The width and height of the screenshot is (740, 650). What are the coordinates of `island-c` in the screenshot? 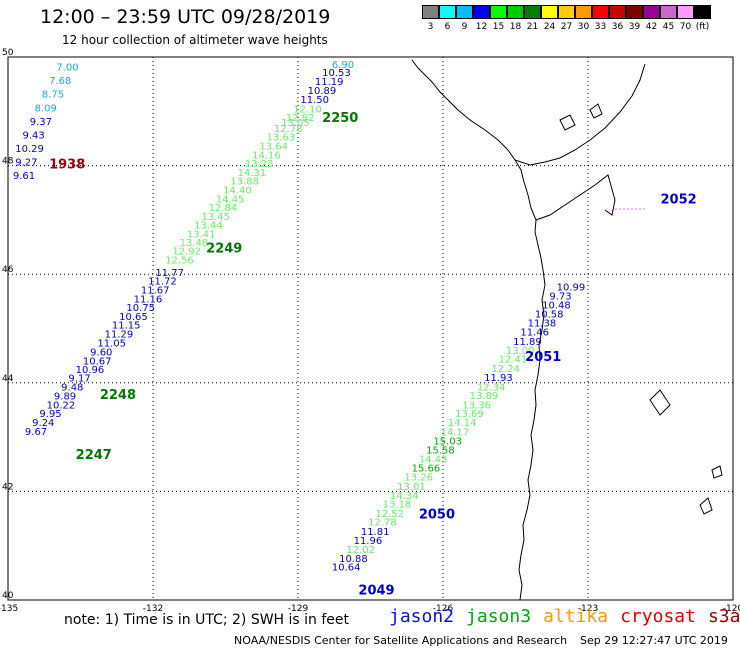 It's located at (717, 472).